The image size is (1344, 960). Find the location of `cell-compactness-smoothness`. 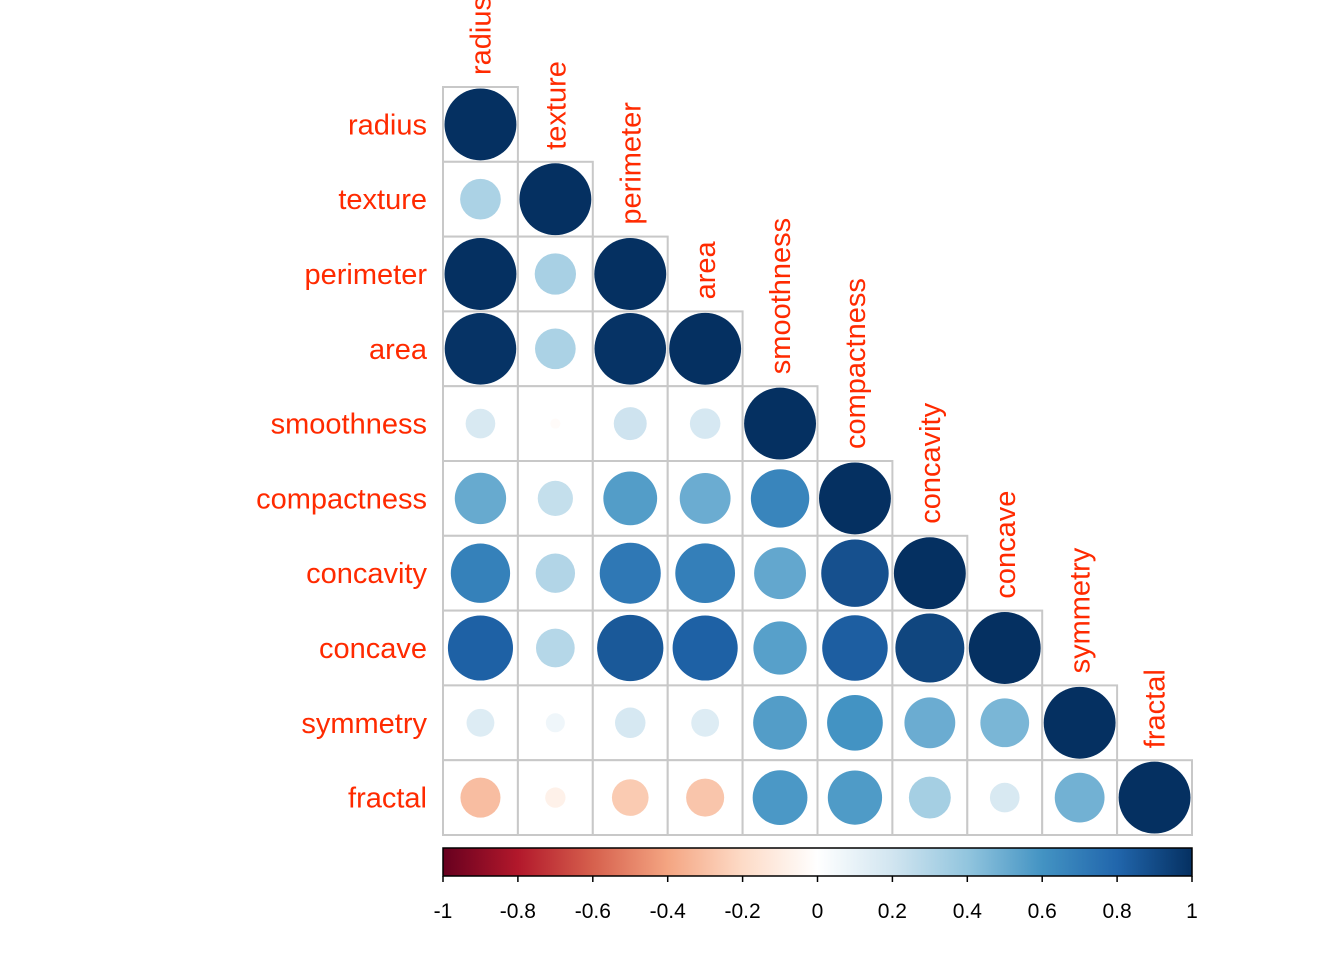

cell-compactness-smoothness is located at coordinates (780, 498).